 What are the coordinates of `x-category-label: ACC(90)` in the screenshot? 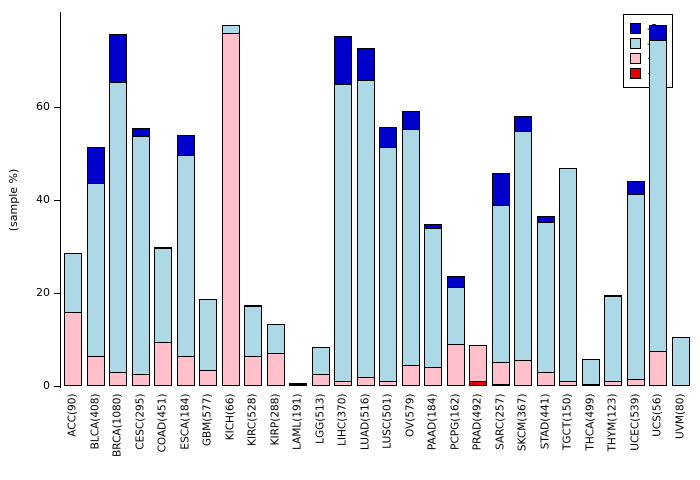 It's located at (72, 415).